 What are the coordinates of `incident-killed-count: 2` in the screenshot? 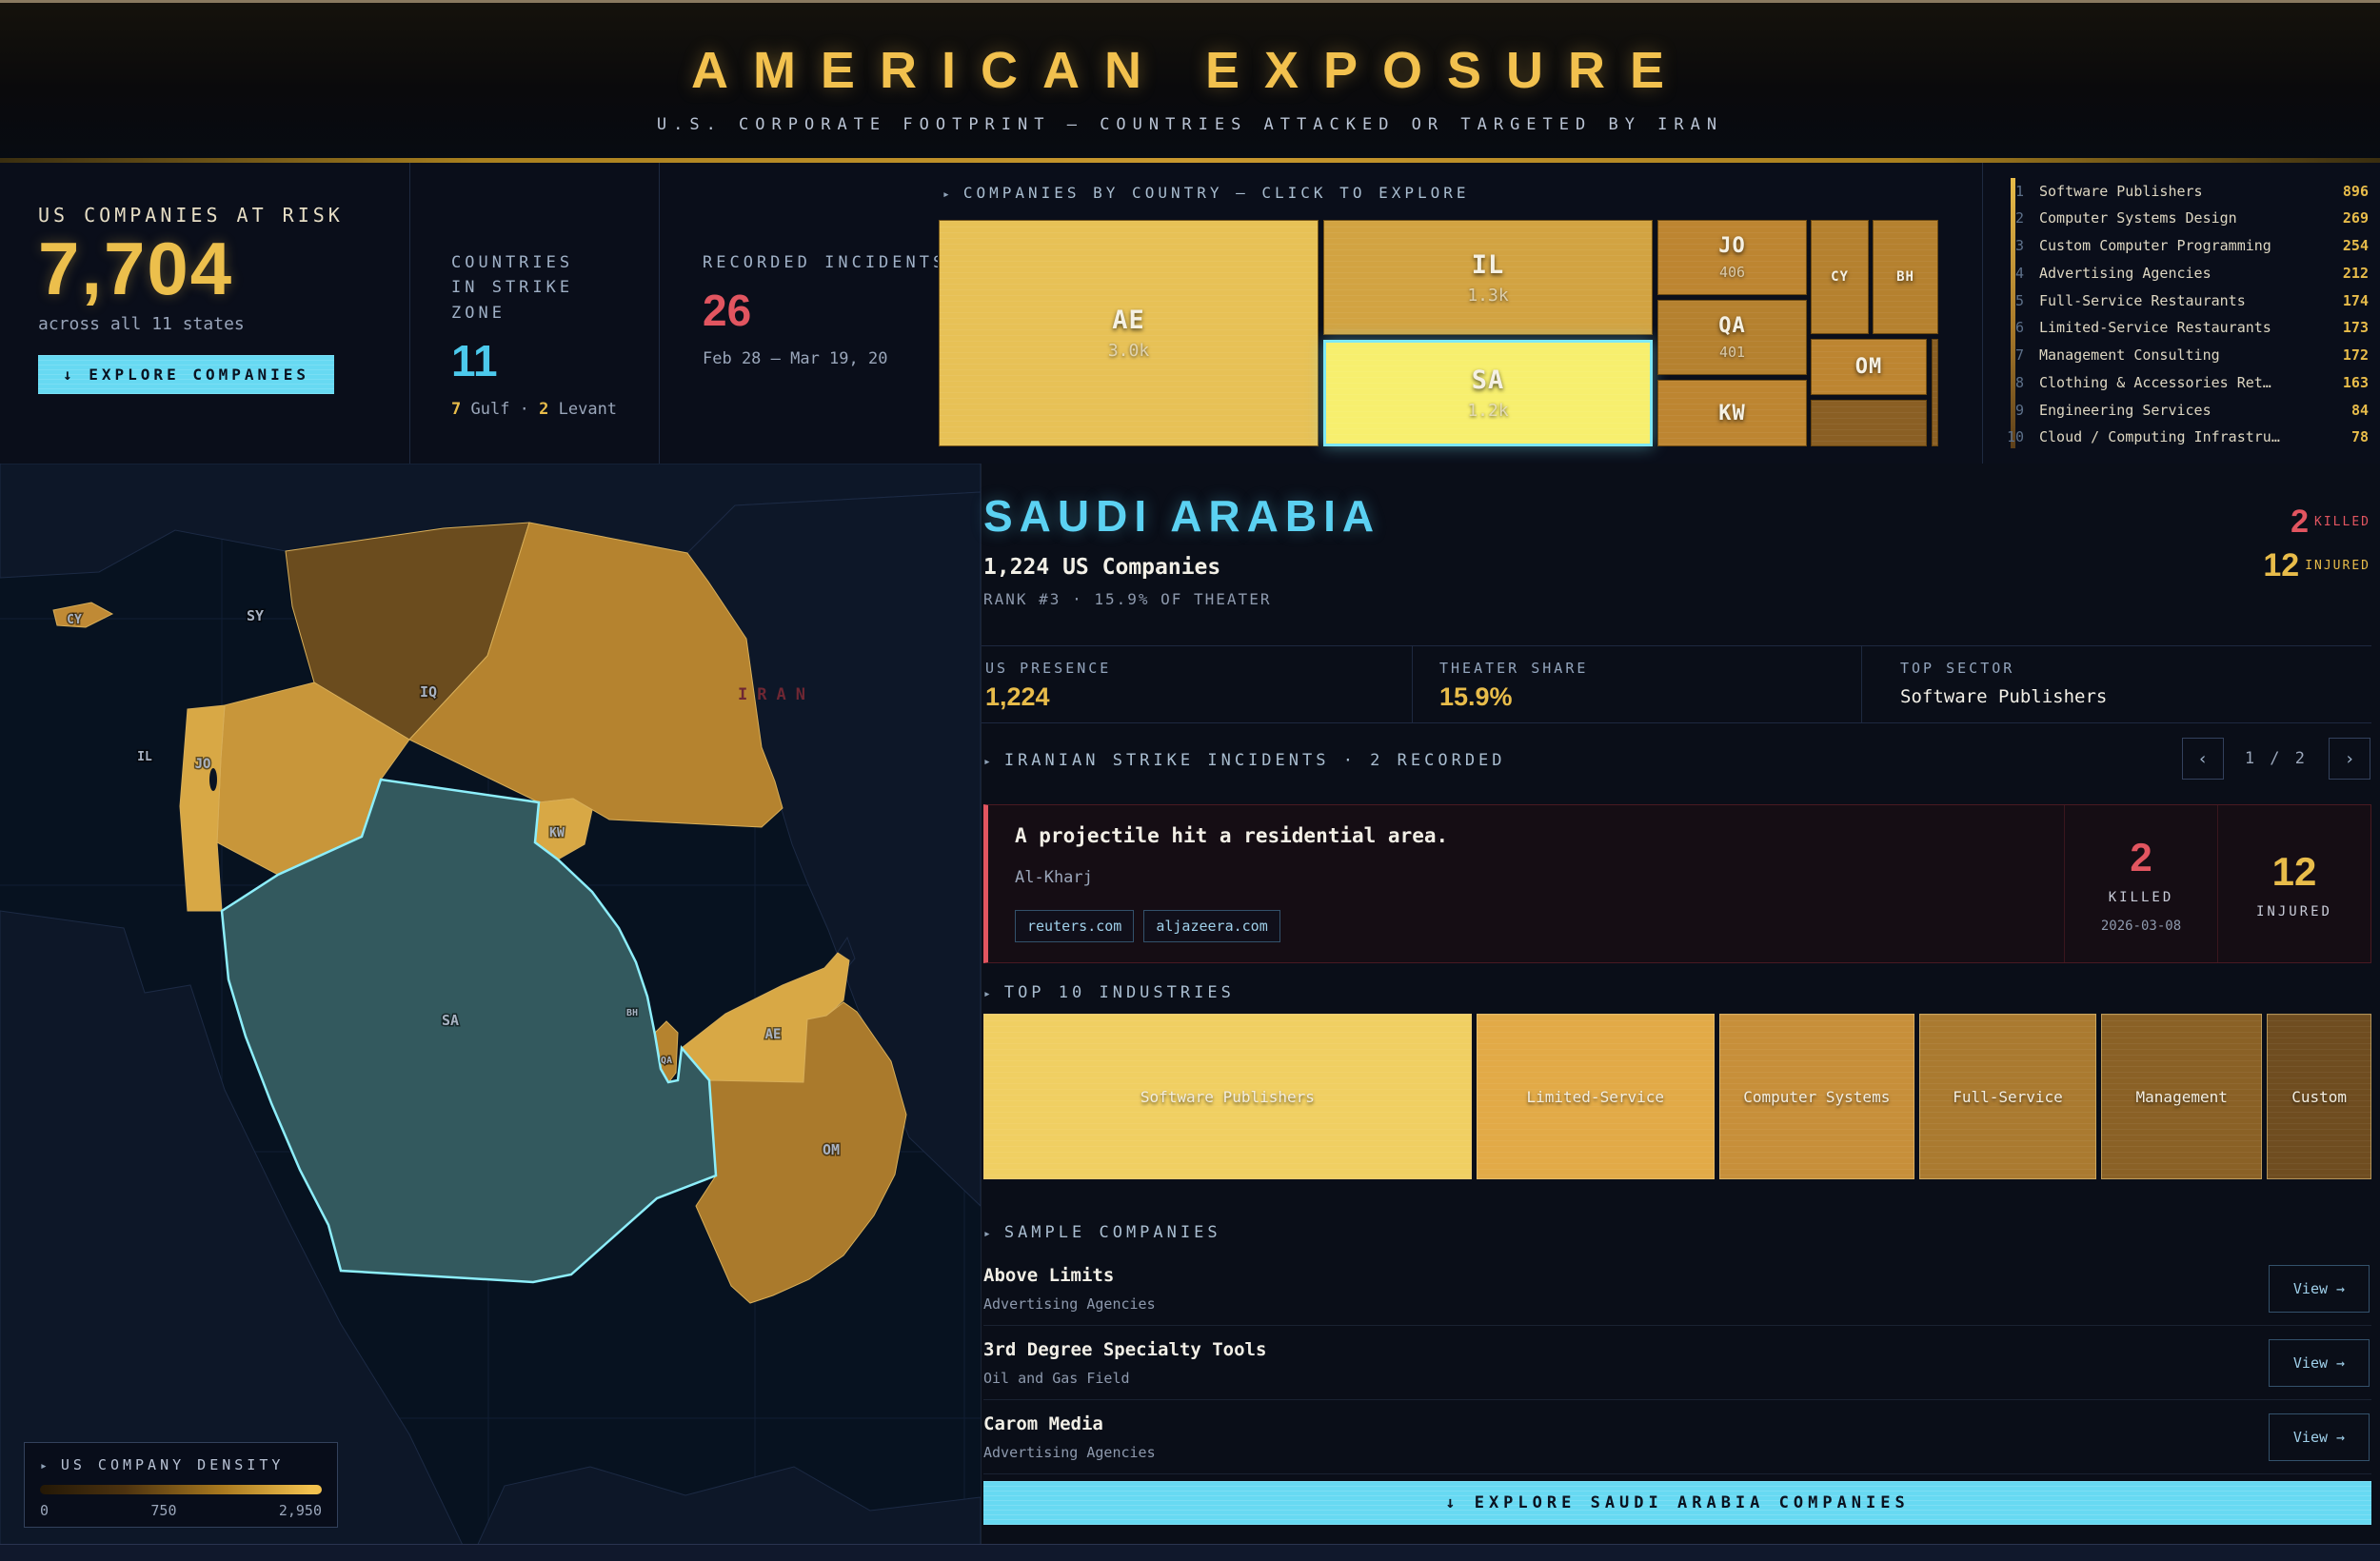 It's located at (2141, 856).